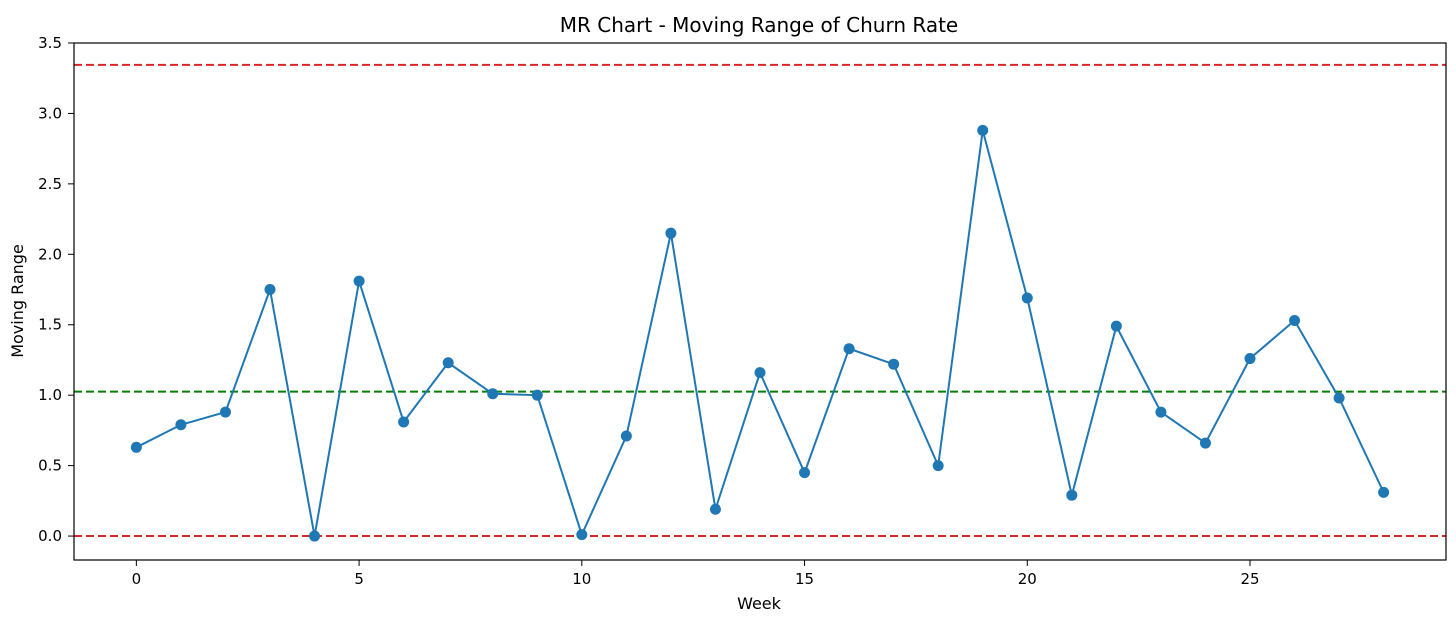 The image size is (1456, 622). I want to click on x-tick-label: 25, so click(1249, 579).